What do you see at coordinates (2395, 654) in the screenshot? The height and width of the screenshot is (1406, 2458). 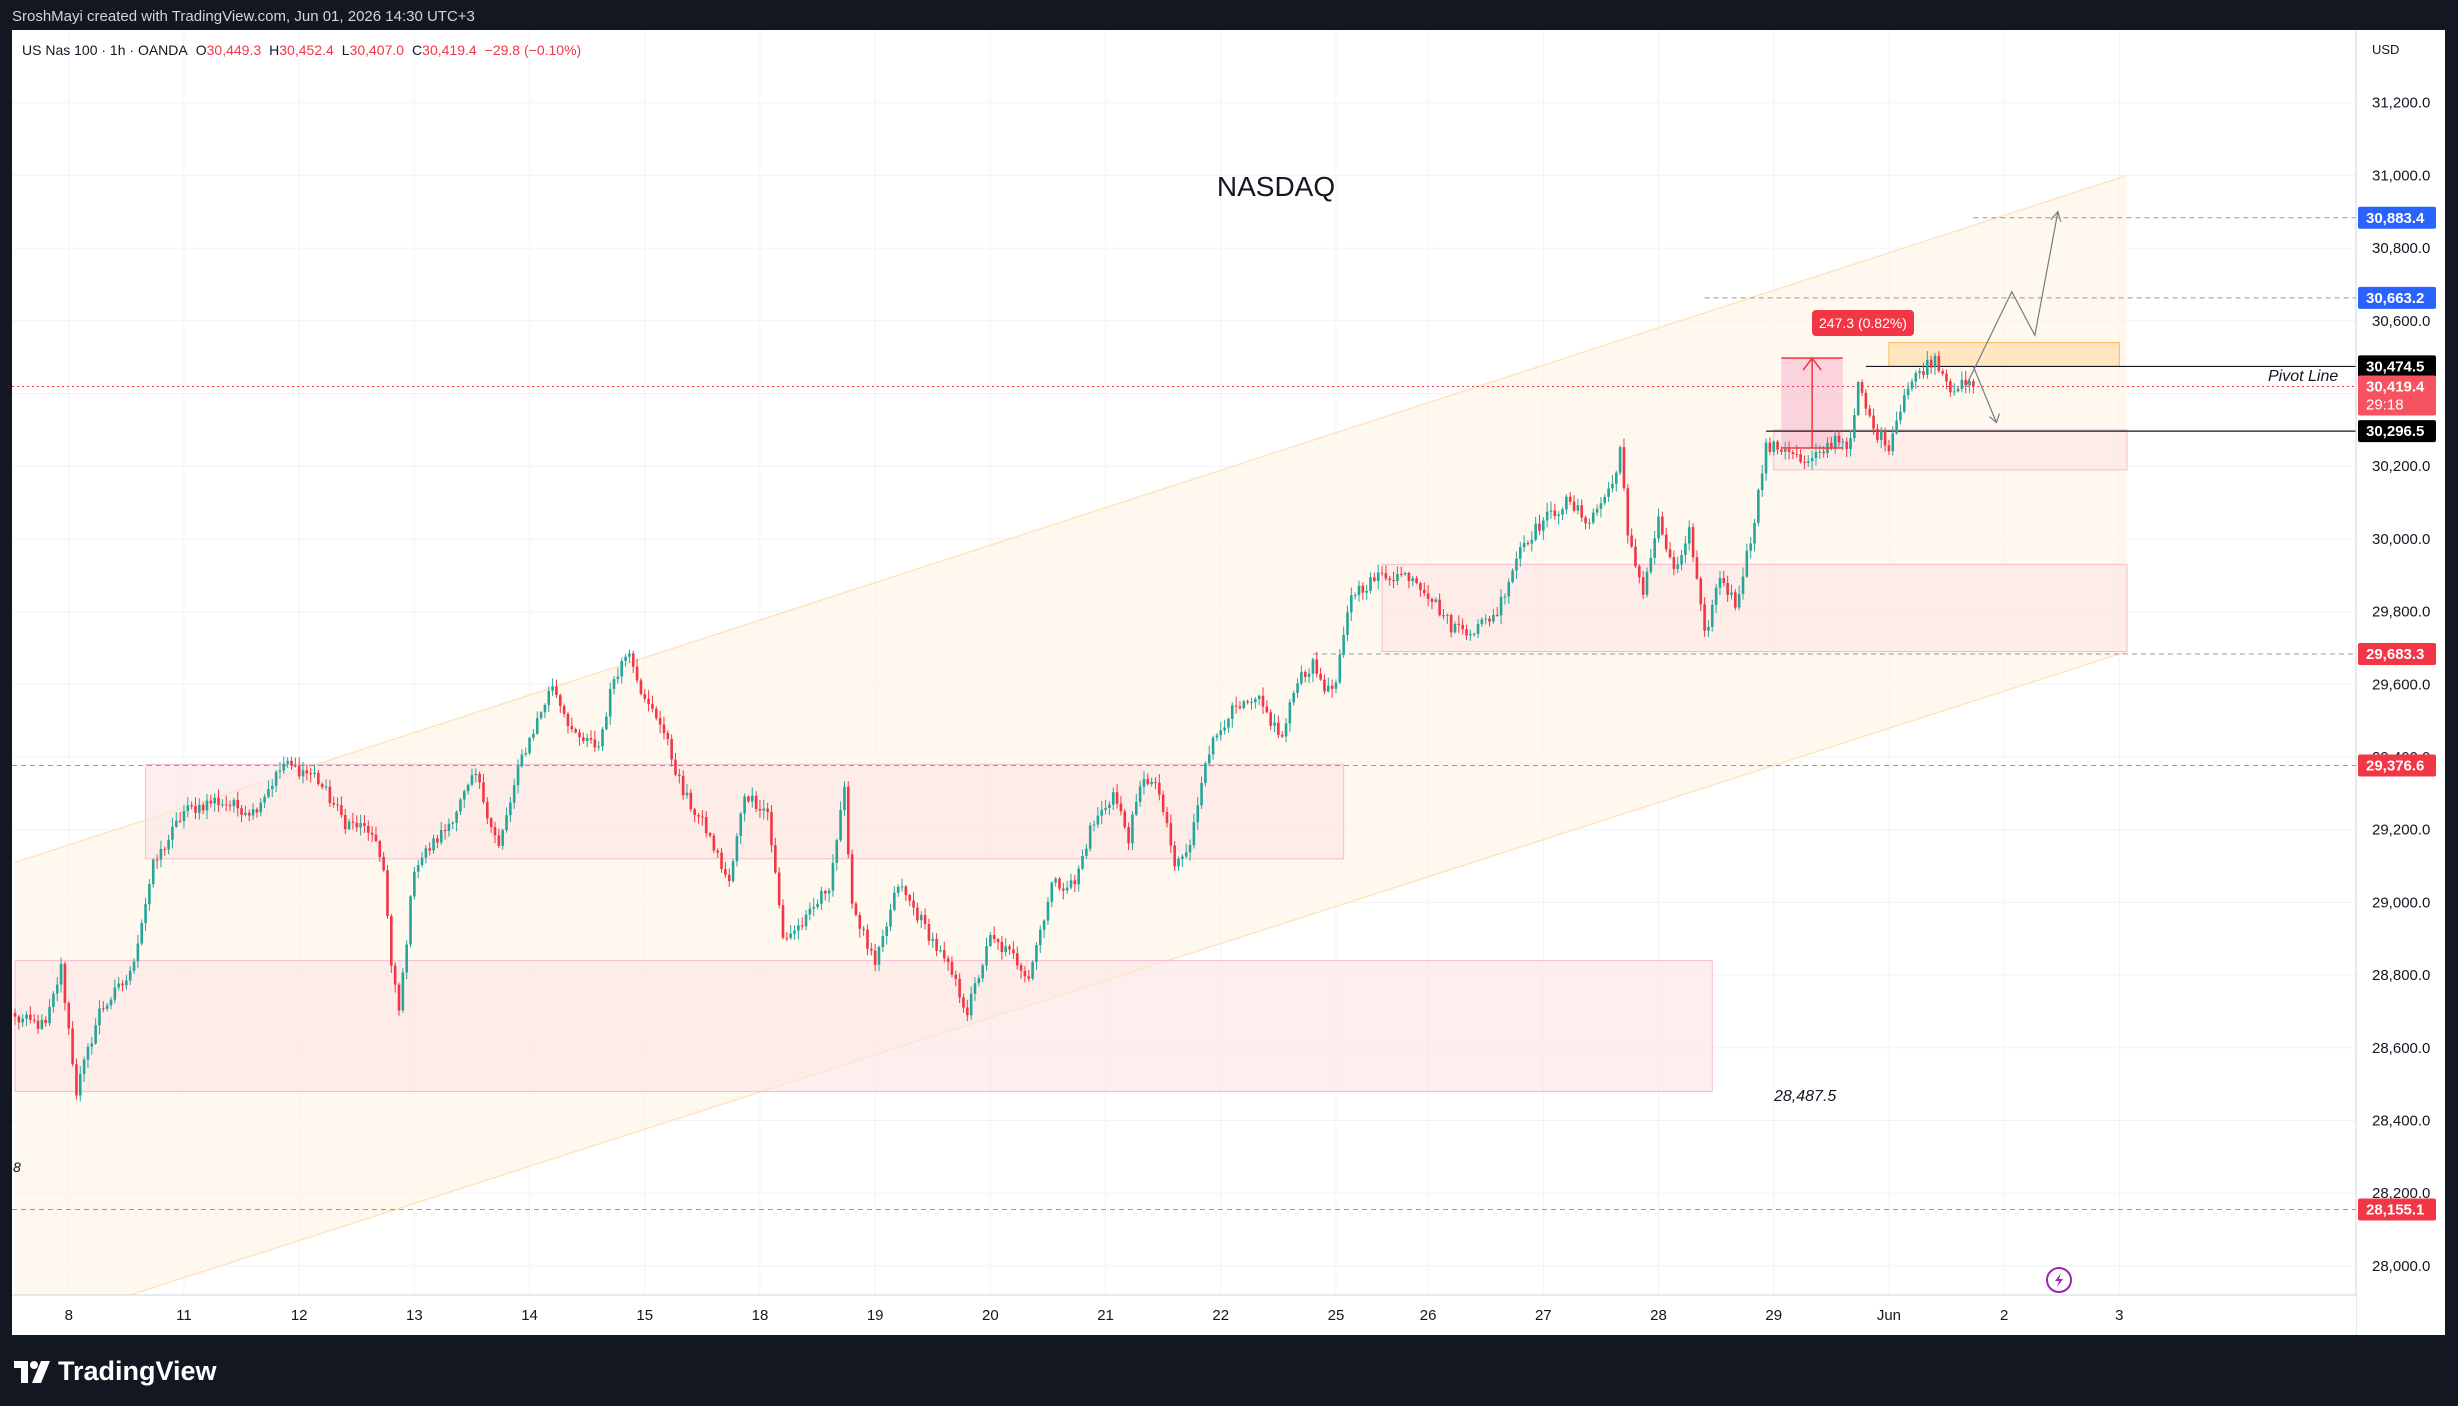 I see `price-badge-text: 29,683.3` at bounding box center [2395, 654].